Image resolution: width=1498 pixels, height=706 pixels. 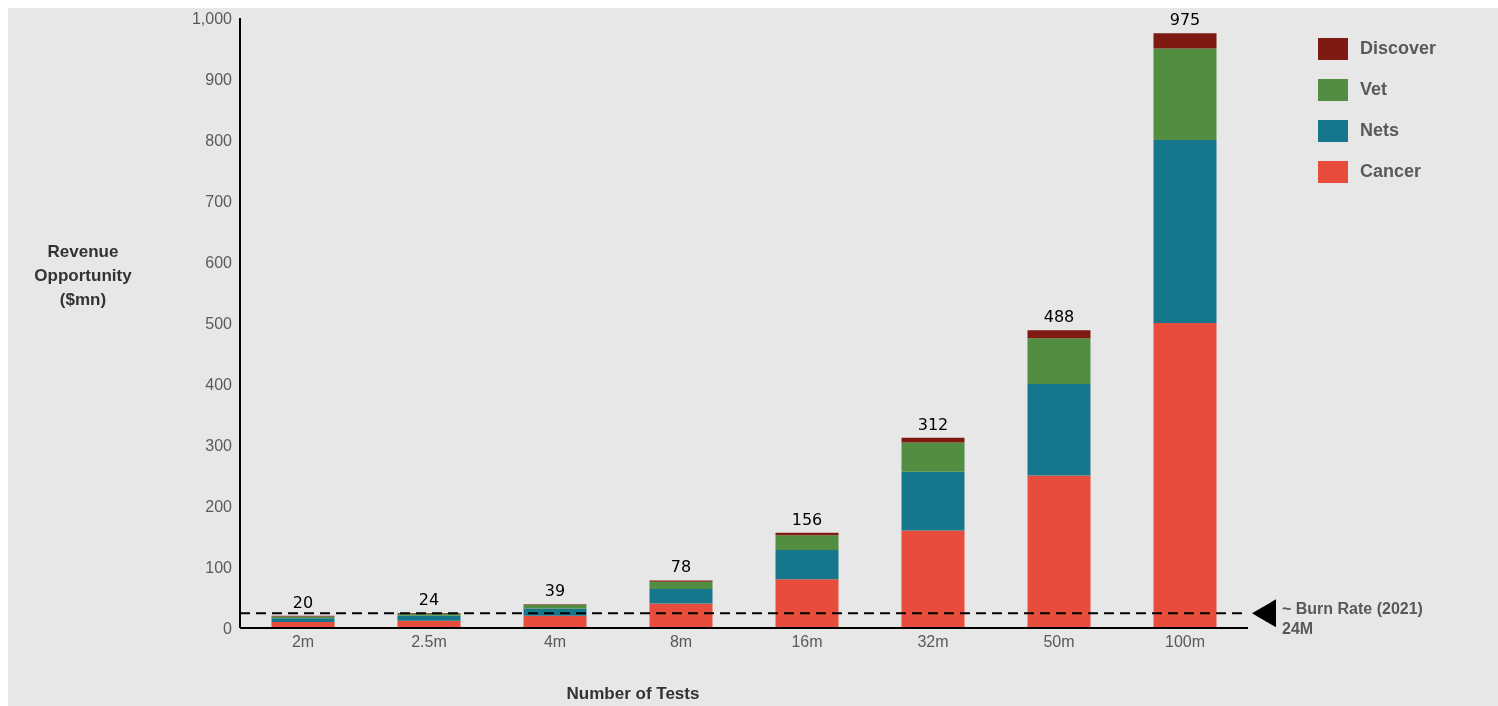 What do you see at coordinates (219, 140) in the screenshot?
I see `y-tick-label: 800` at bounding box center [219, 140].